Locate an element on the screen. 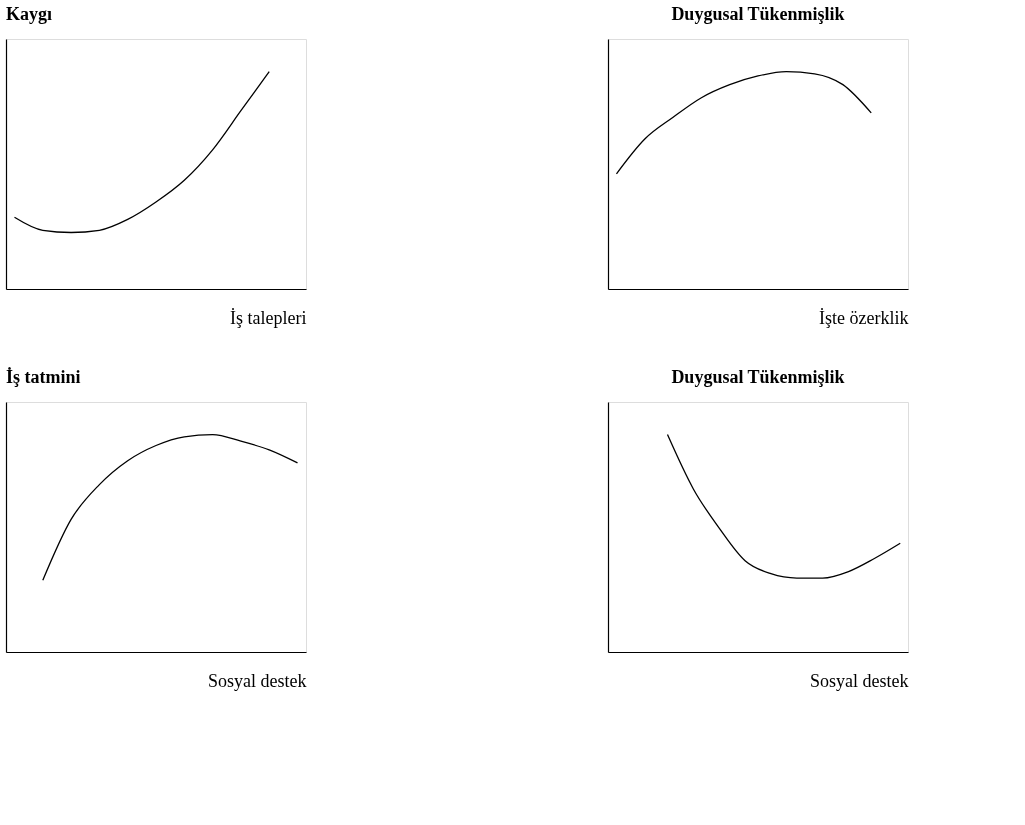  chart-title: İş tatmini is located at coordinates (43, 377).